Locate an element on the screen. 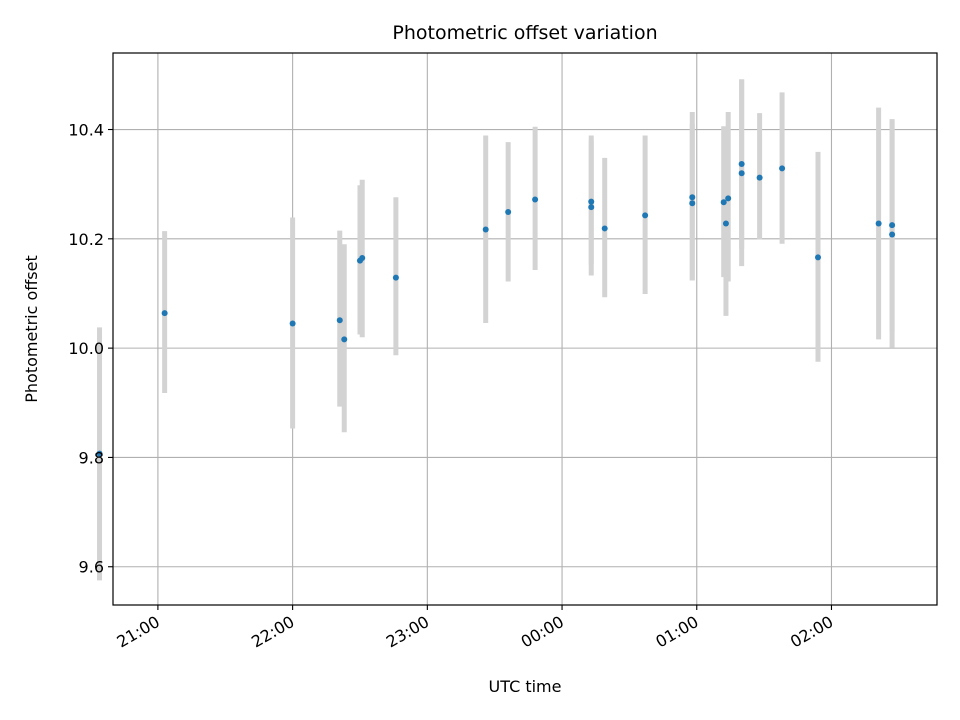 This screenshot has width=960, height=720. chart-title: Photometric offset variation is located at coordinates (524, 33).